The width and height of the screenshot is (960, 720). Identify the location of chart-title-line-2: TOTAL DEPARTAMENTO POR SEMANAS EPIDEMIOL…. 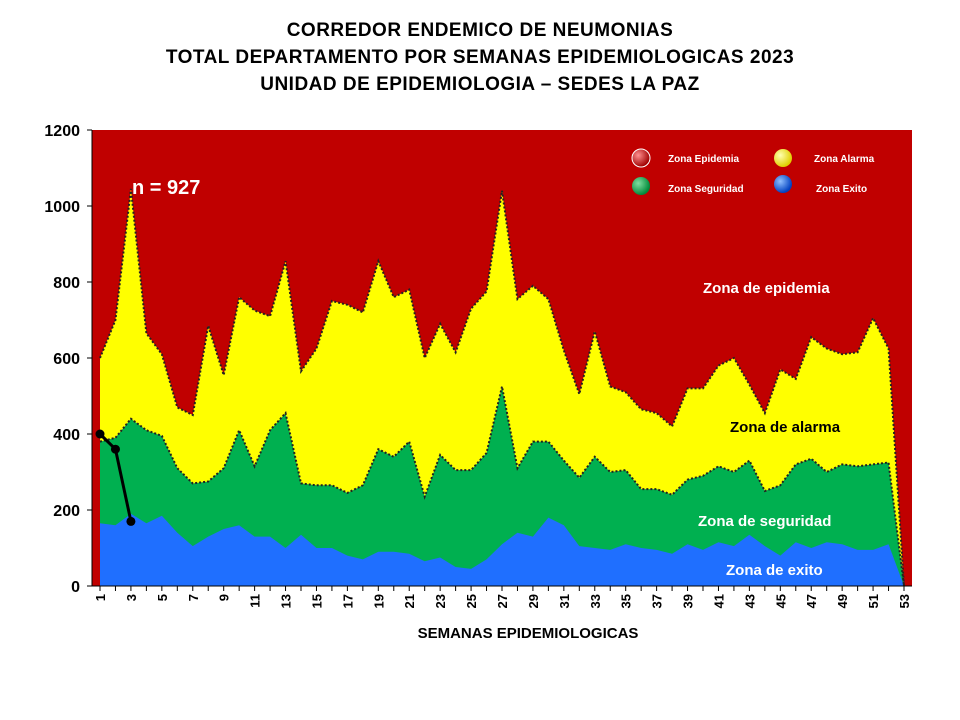
(480, 57).